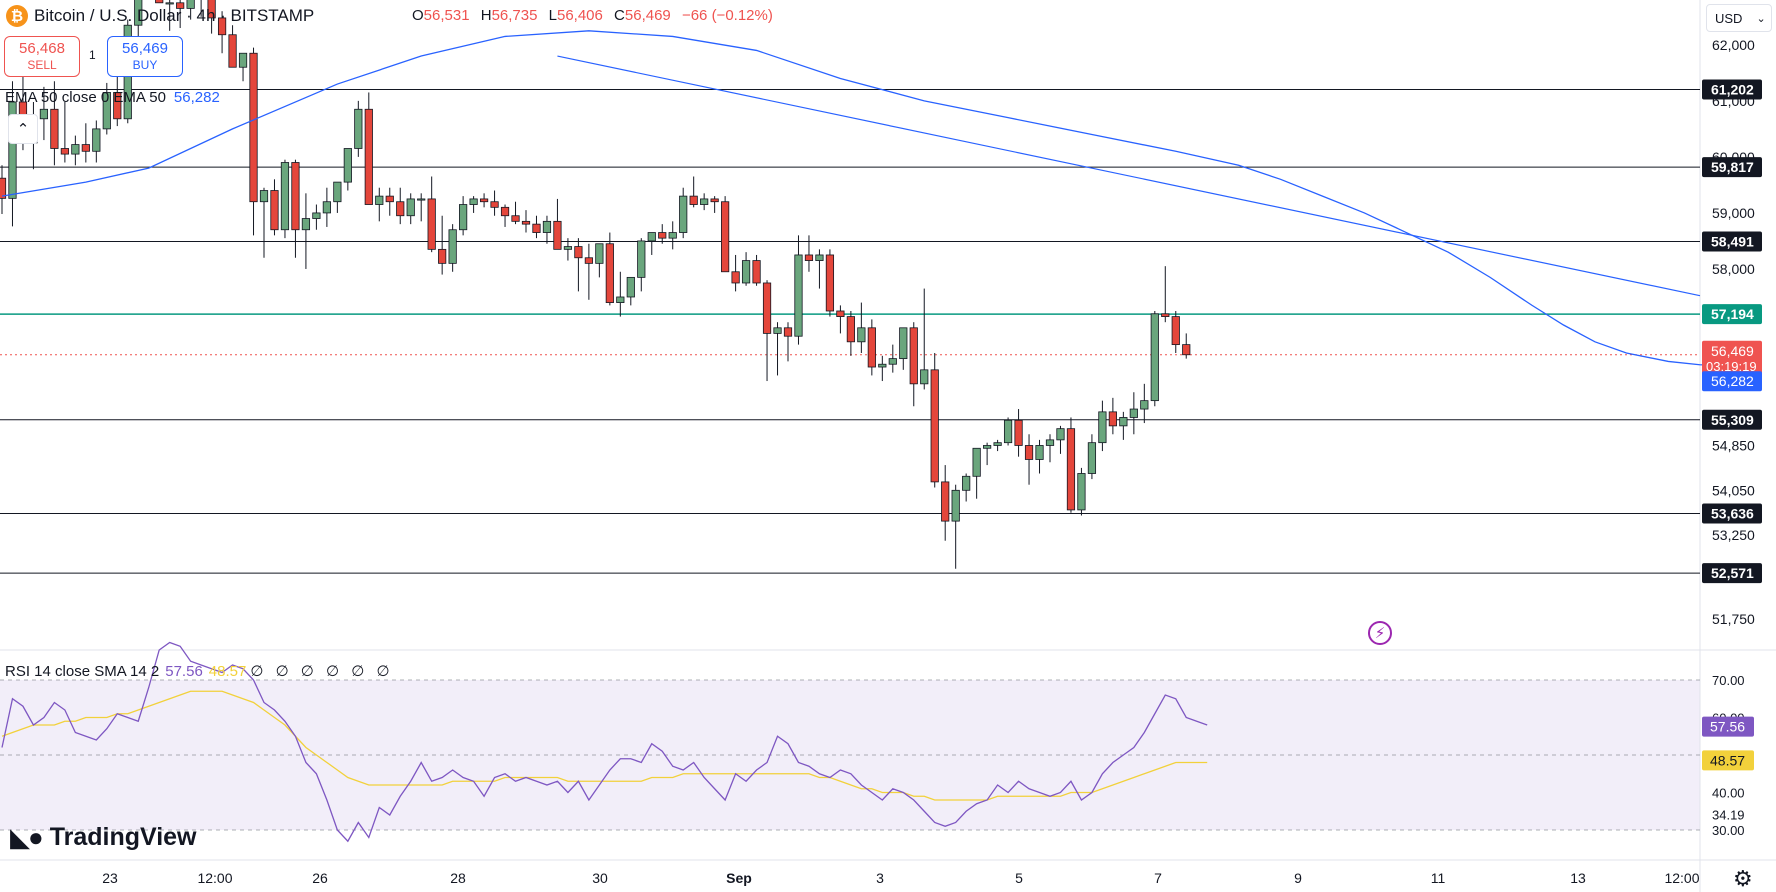 This screenshot has width=1776, height=892. Describe the element at coordinates (1733, 269) in the screenshot. I see `price-tick-58,000: 58,000` at that location.